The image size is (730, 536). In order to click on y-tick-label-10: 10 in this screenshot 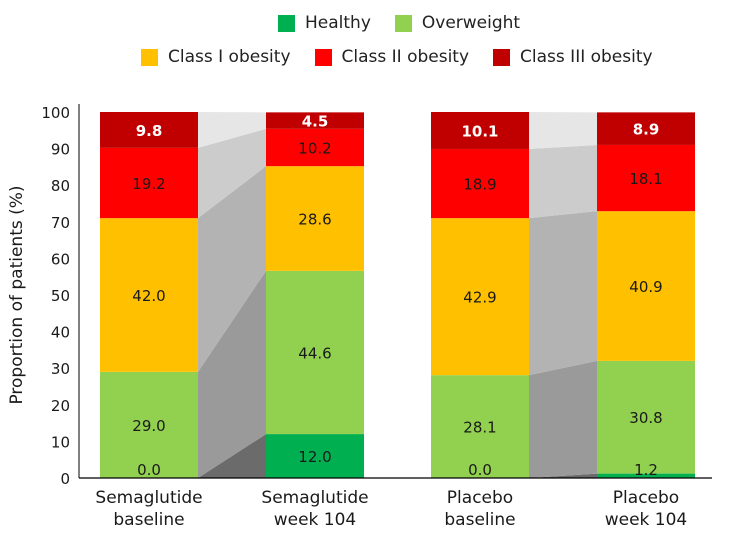, I will do `click(60, 442)`.